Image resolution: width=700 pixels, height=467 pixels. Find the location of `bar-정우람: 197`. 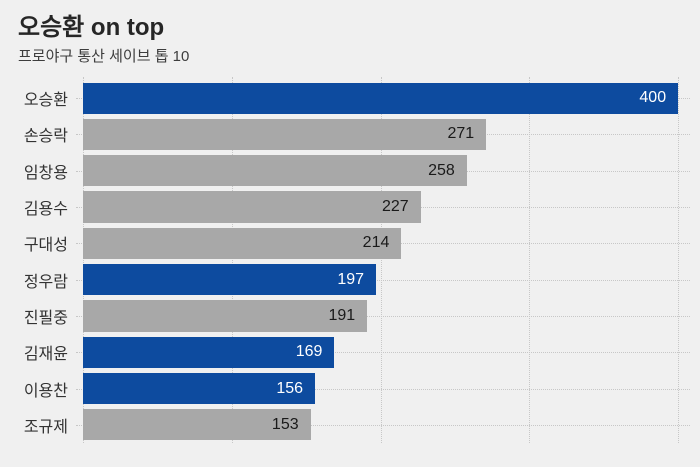

bar-정우람: 197 is located at coordinates (230, 279).